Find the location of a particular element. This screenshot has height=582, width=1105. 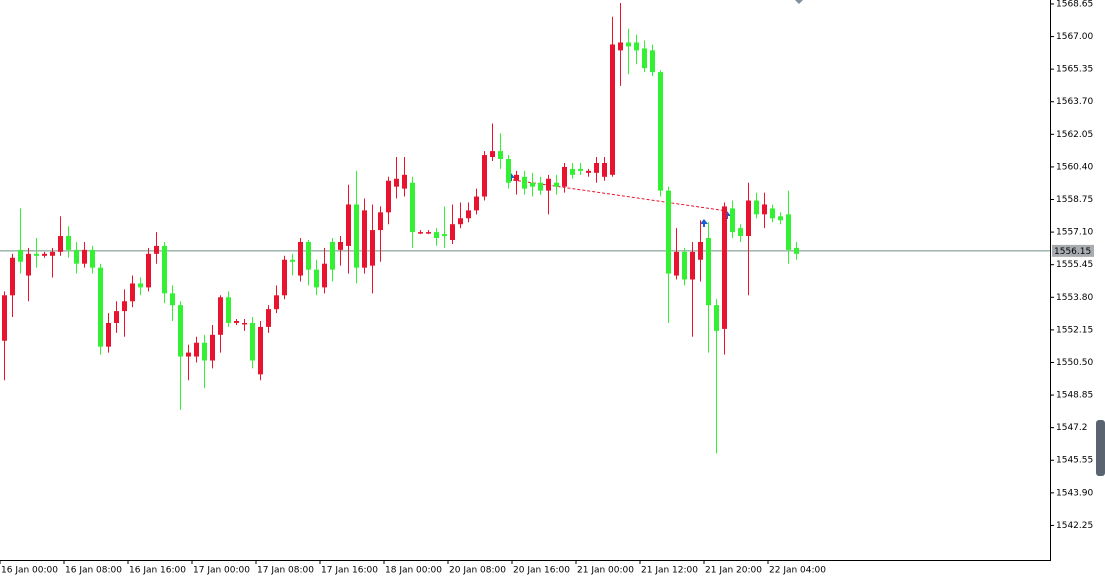

y-tick-label: 1542.25 is located at coordinates (1074, 526).